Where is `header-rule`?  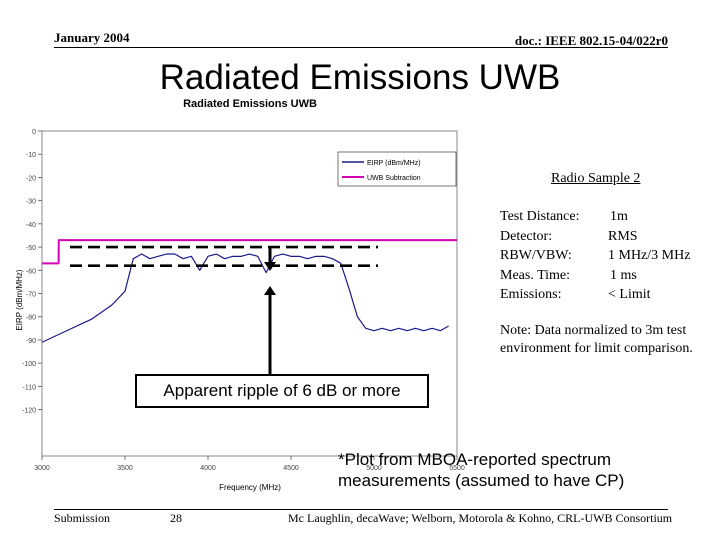
header-rule is located at coordinates (361, 47).